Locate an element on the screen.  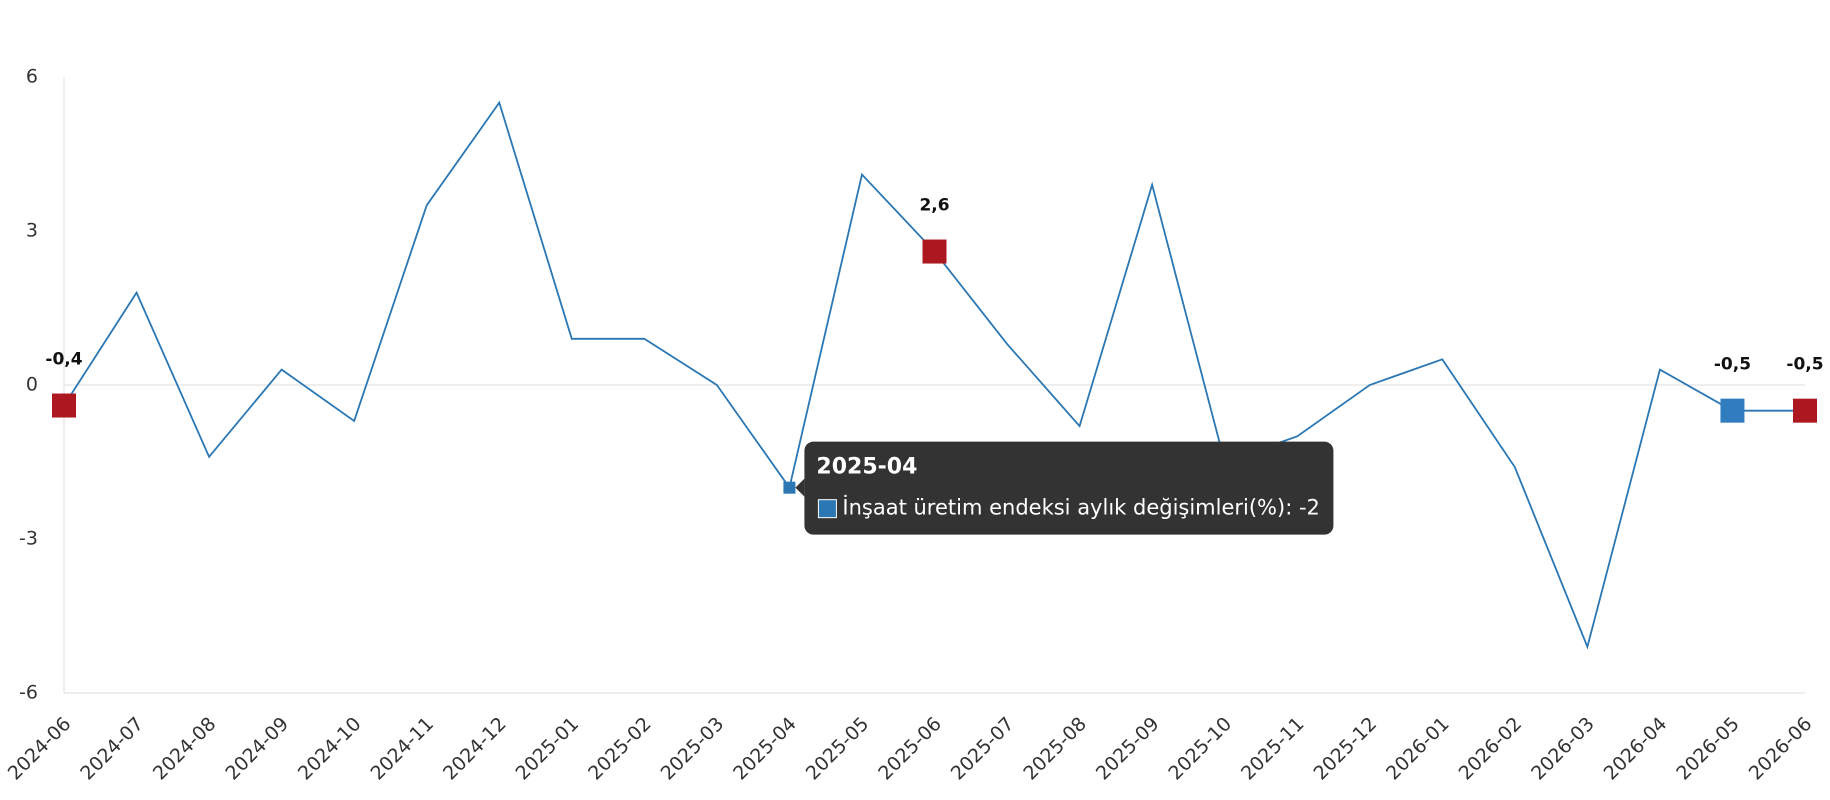
x-tick-label: 2024-06 is located at coordinates (40, 749).